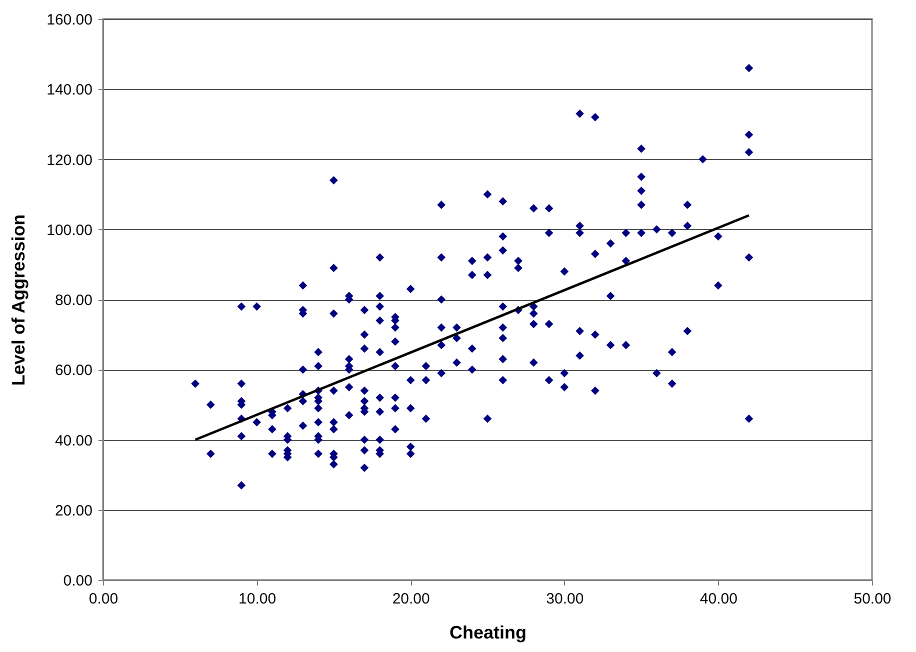  Describe the element at coordinates (73, 300) in the screenshot. I see `y-tick-label: 80.00` at that location.